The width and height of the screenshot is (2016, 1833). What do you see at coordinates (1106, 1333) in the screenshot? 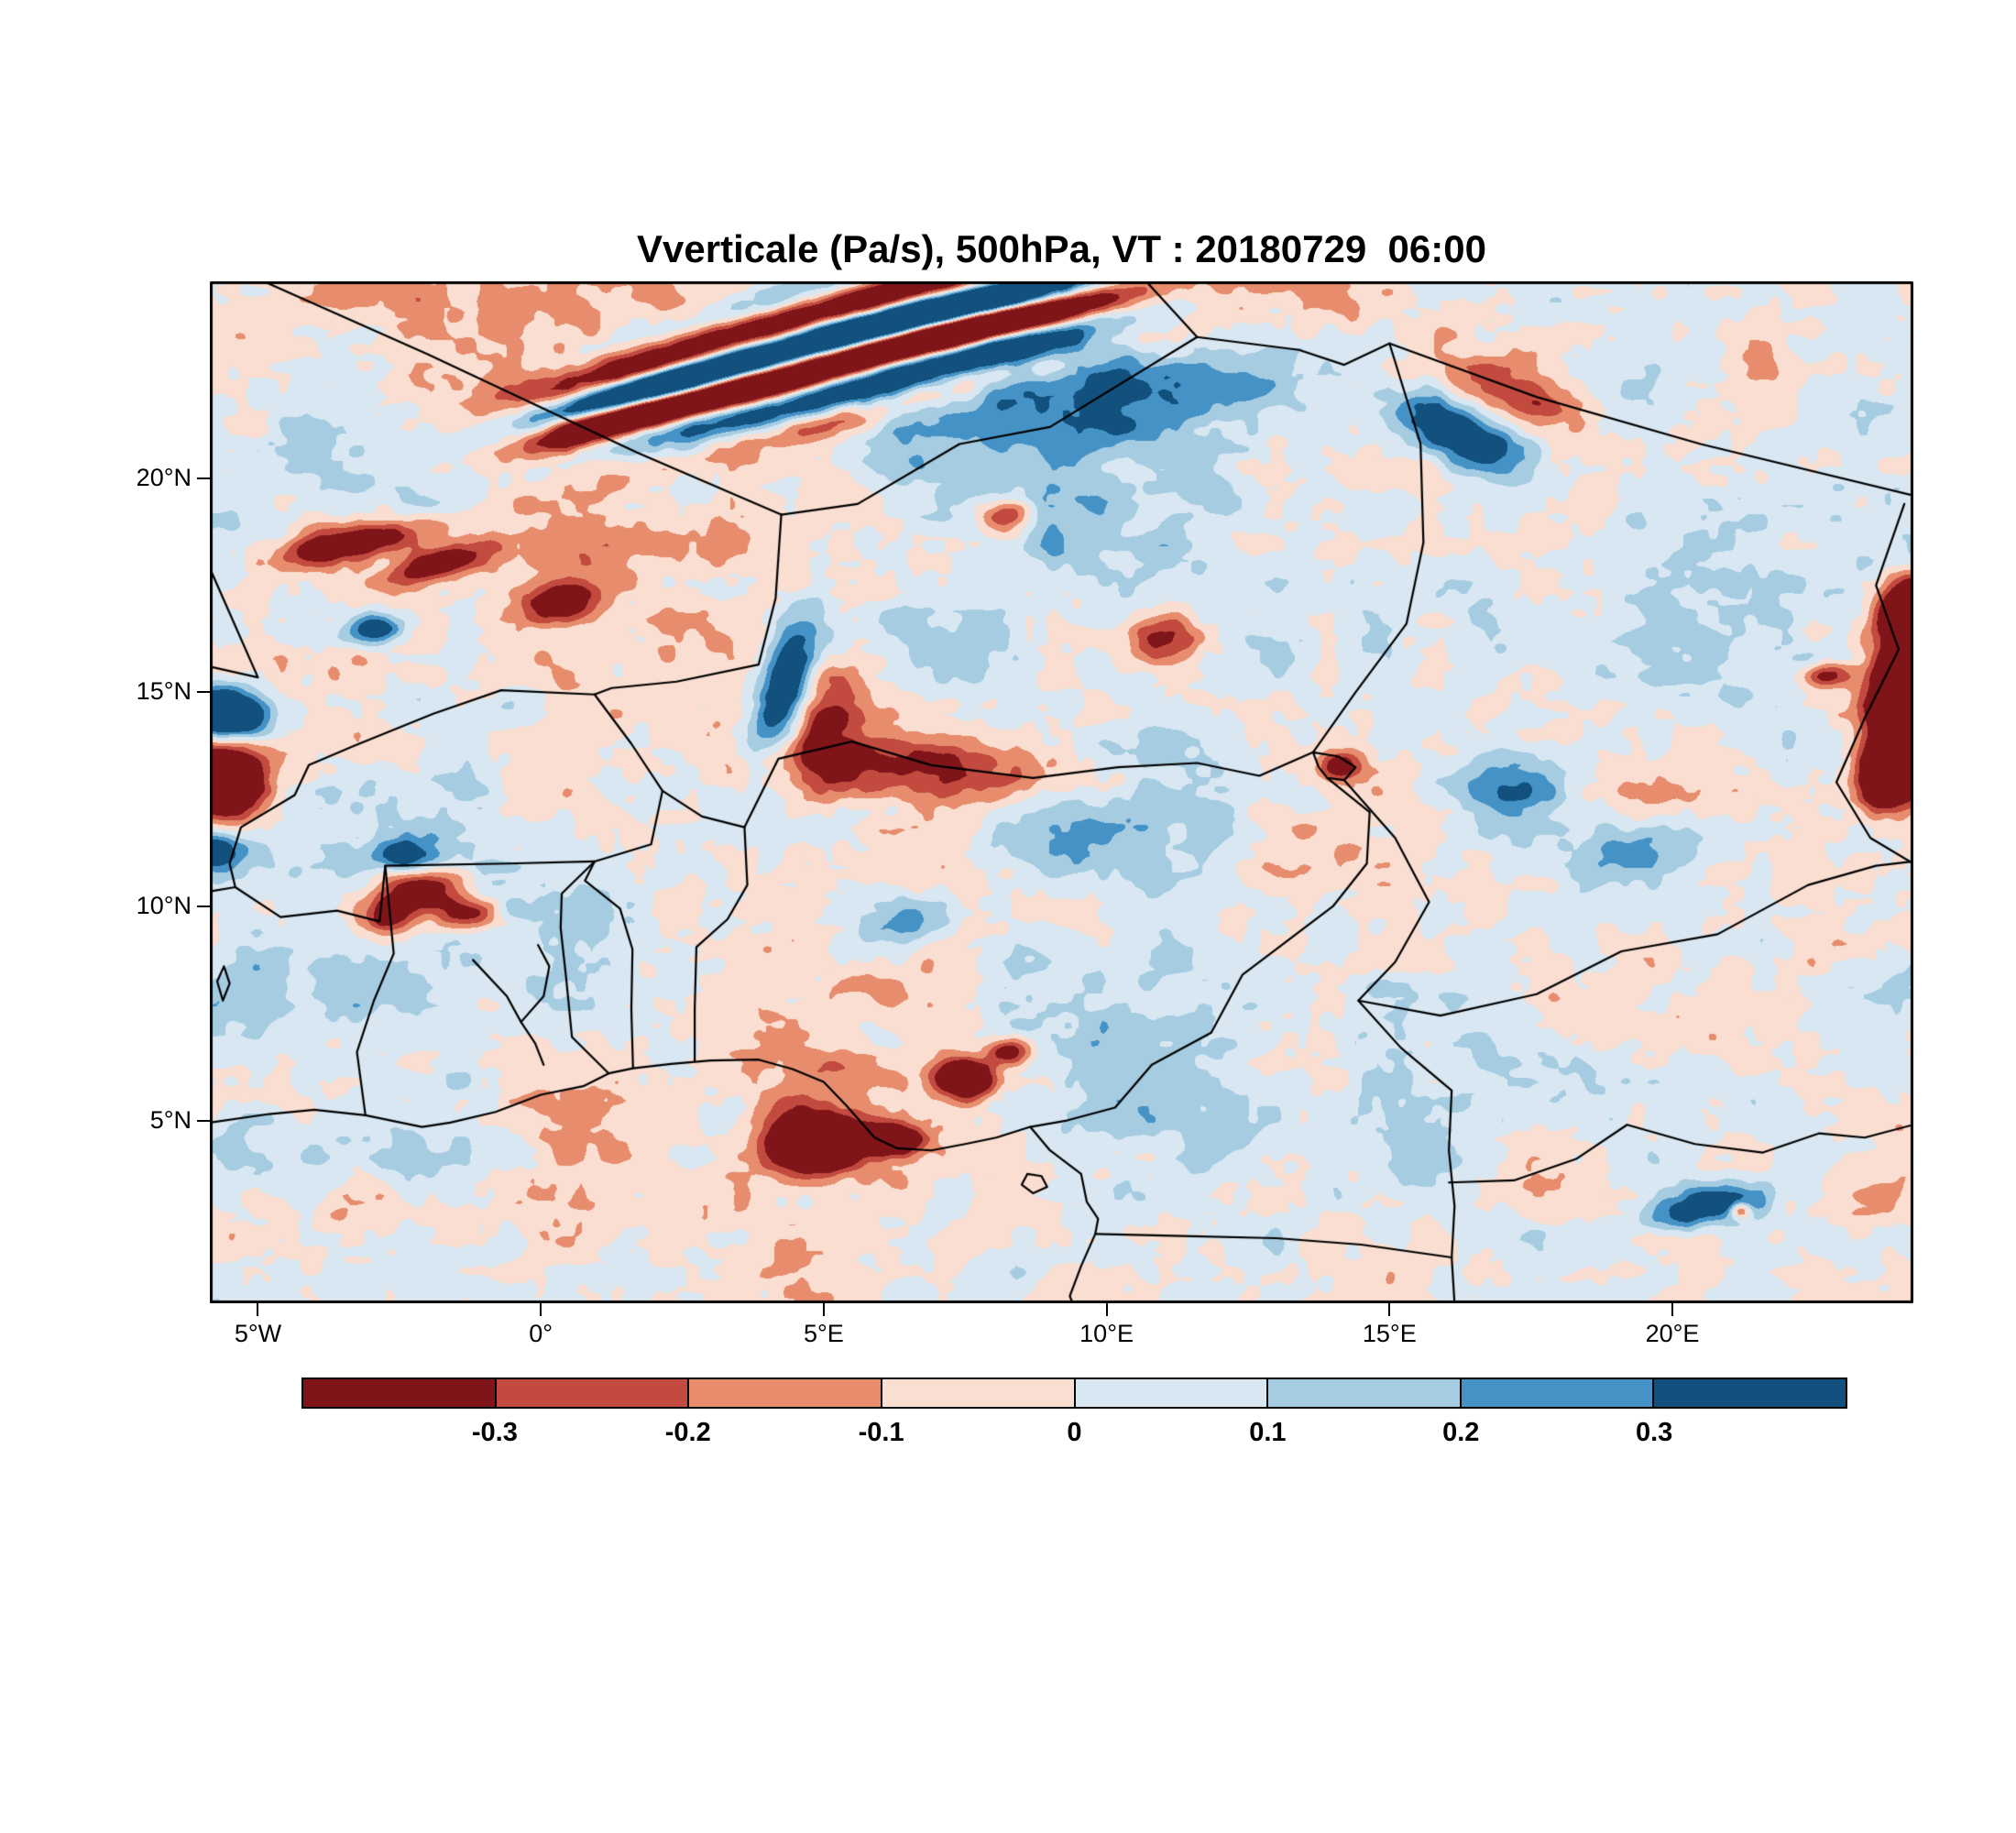
I see `x-axis-label: 10°E` at bounding box center [1106, 1333].